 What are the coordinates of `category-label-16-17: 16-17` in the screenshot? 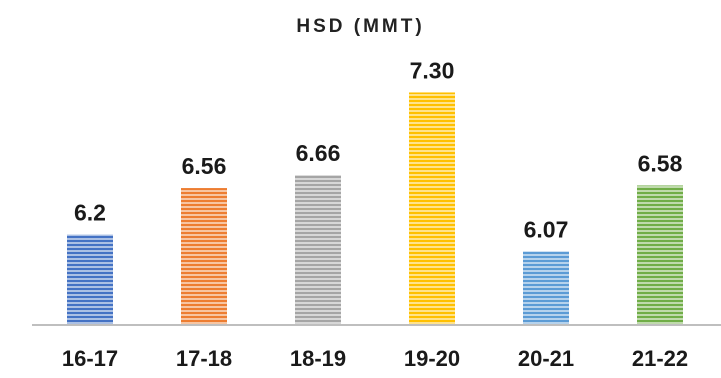 It's located at (90, 358).